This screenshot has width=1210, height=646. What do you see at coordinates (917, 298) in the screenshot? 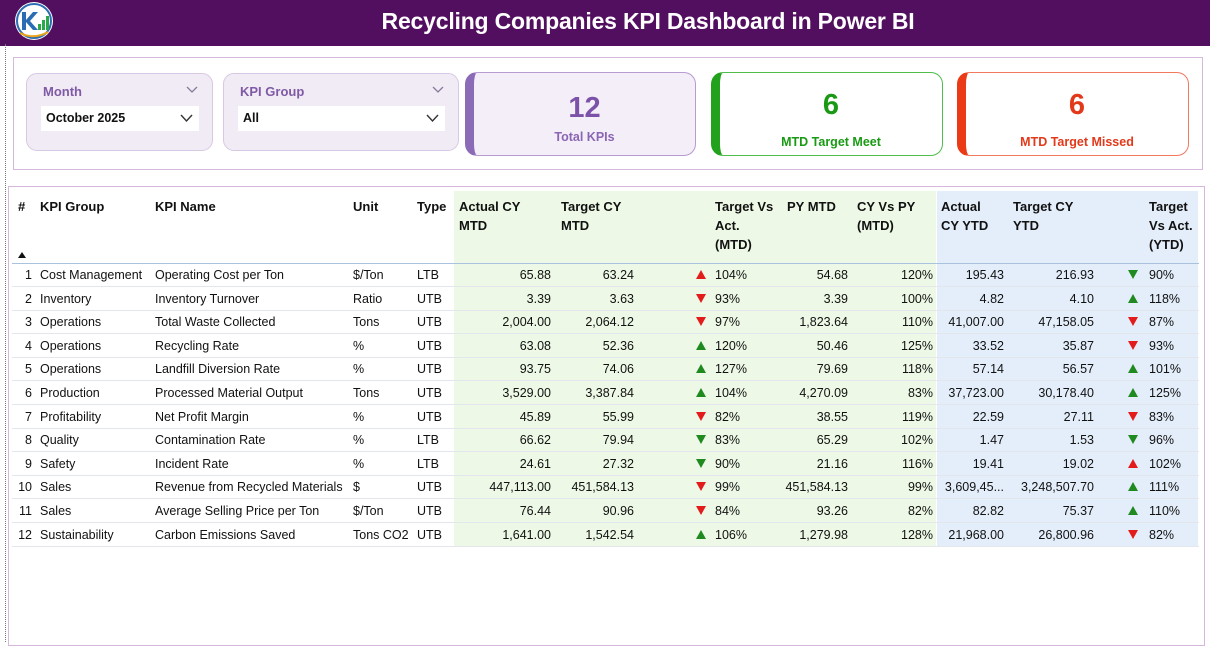
I see `cy-vs-py-mtd-cell: 100%` at bounding box center [917, 298].